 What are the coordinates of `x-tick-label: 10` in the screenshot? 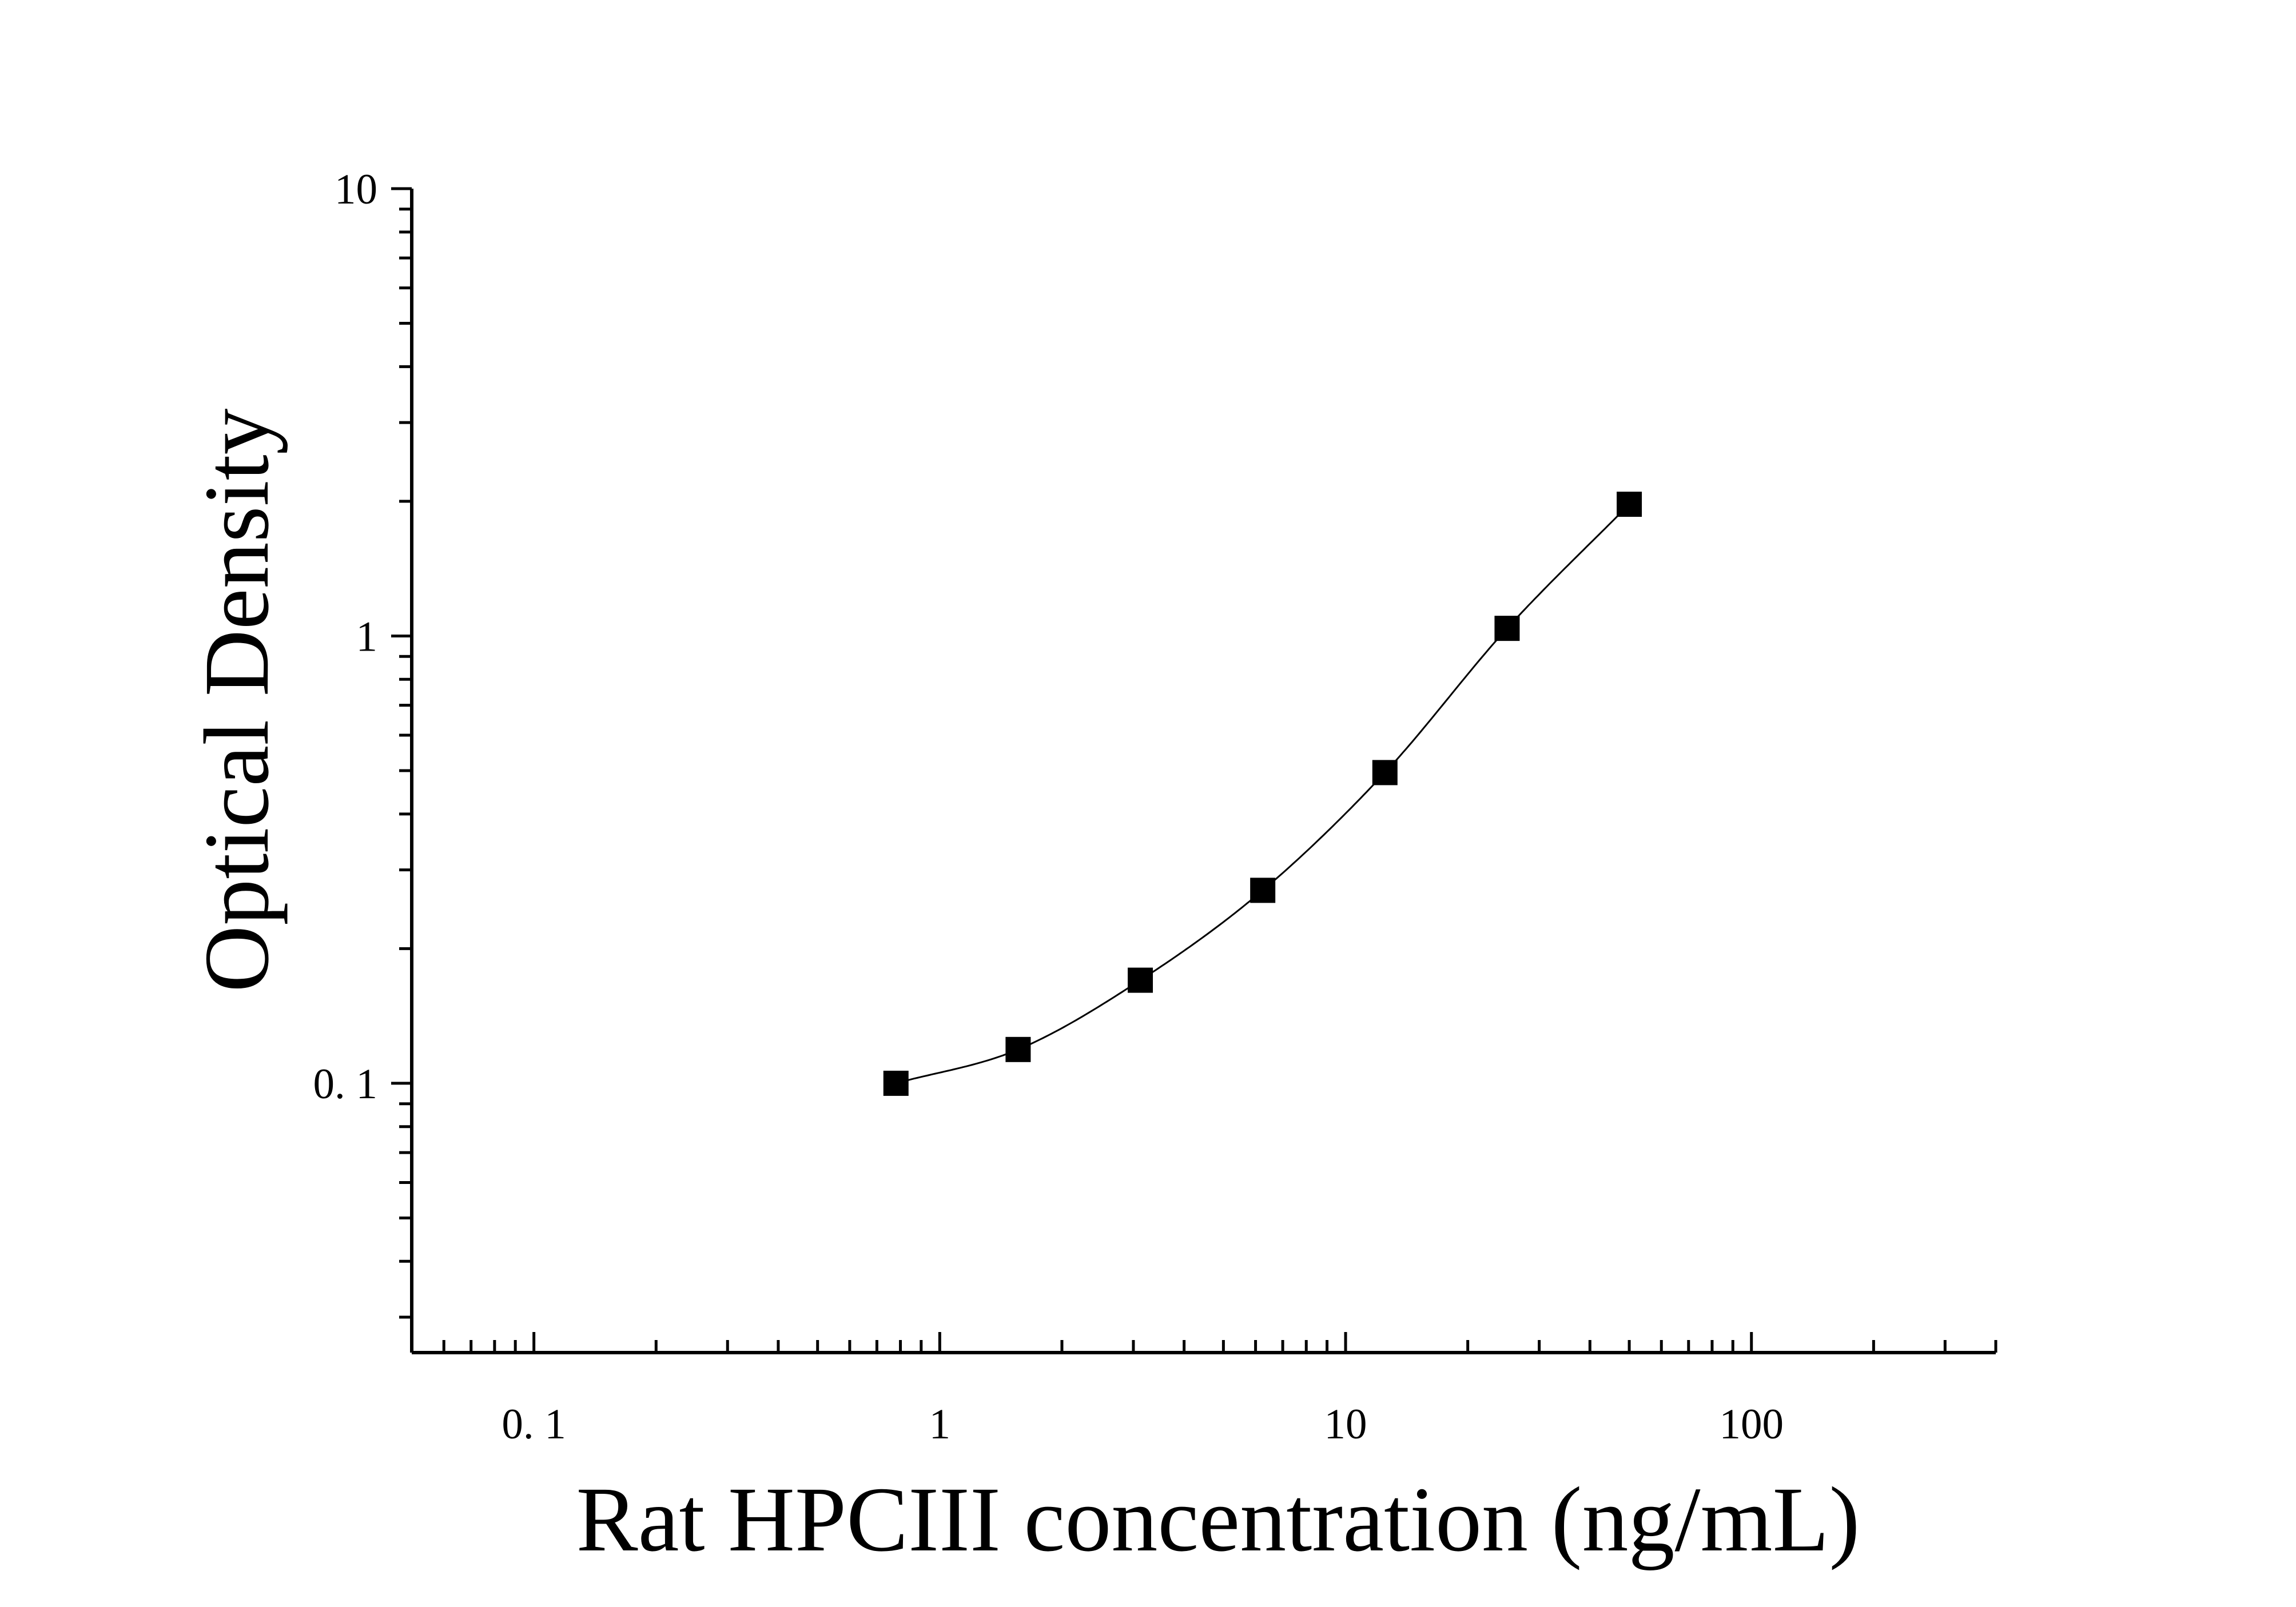 It's located at (1346, 1424).